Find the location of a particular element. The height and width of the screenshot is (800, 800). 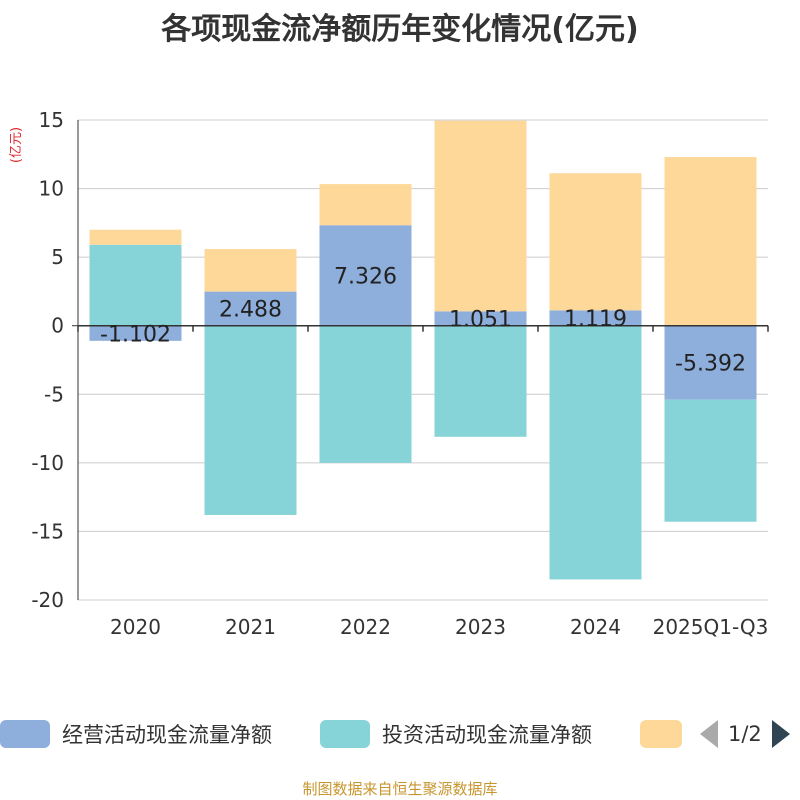

x-tick-label: 2024 is located at coordinates (595, 627).